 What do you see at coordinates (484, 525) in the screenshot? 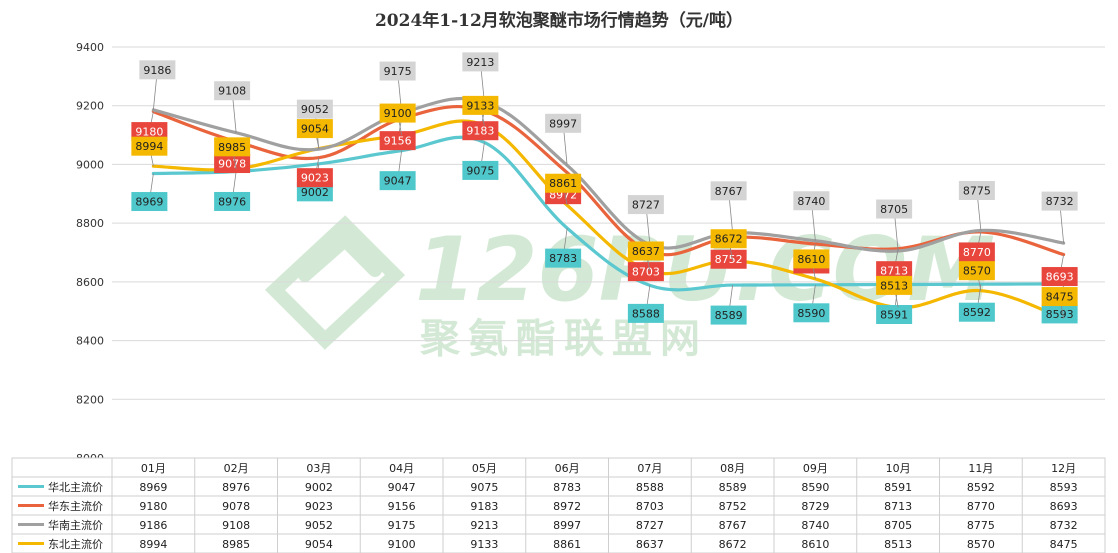
I see `table-cell: 9213` at bounding box center [484, 525].